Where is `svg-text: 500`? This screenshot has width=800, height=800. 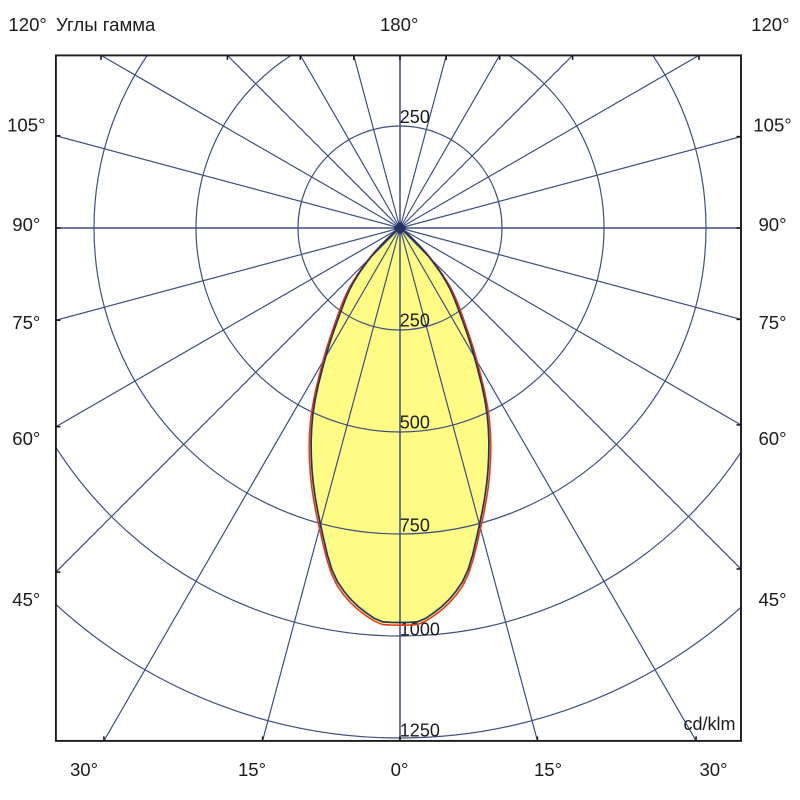
svg-text: 500 is located at coordinates (415, 423).